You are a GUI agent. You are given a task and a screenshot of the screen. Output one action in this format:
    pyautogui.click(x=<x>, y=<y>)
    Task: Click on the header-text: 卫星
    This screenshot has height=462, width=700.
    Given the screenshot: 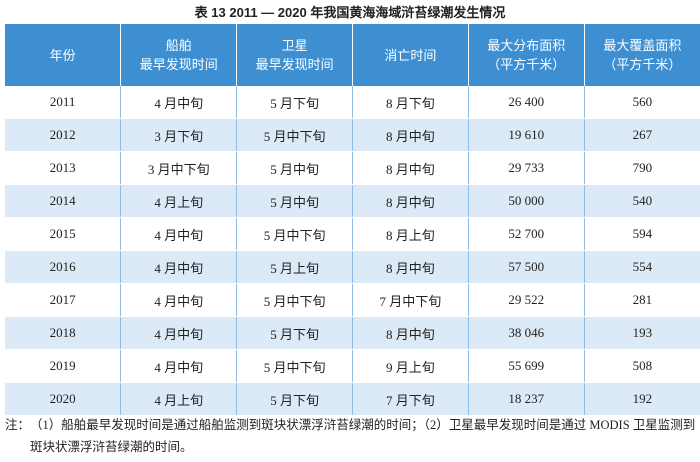 What is the action you would take?
    pyautogui.click(x=294, y=45)
    